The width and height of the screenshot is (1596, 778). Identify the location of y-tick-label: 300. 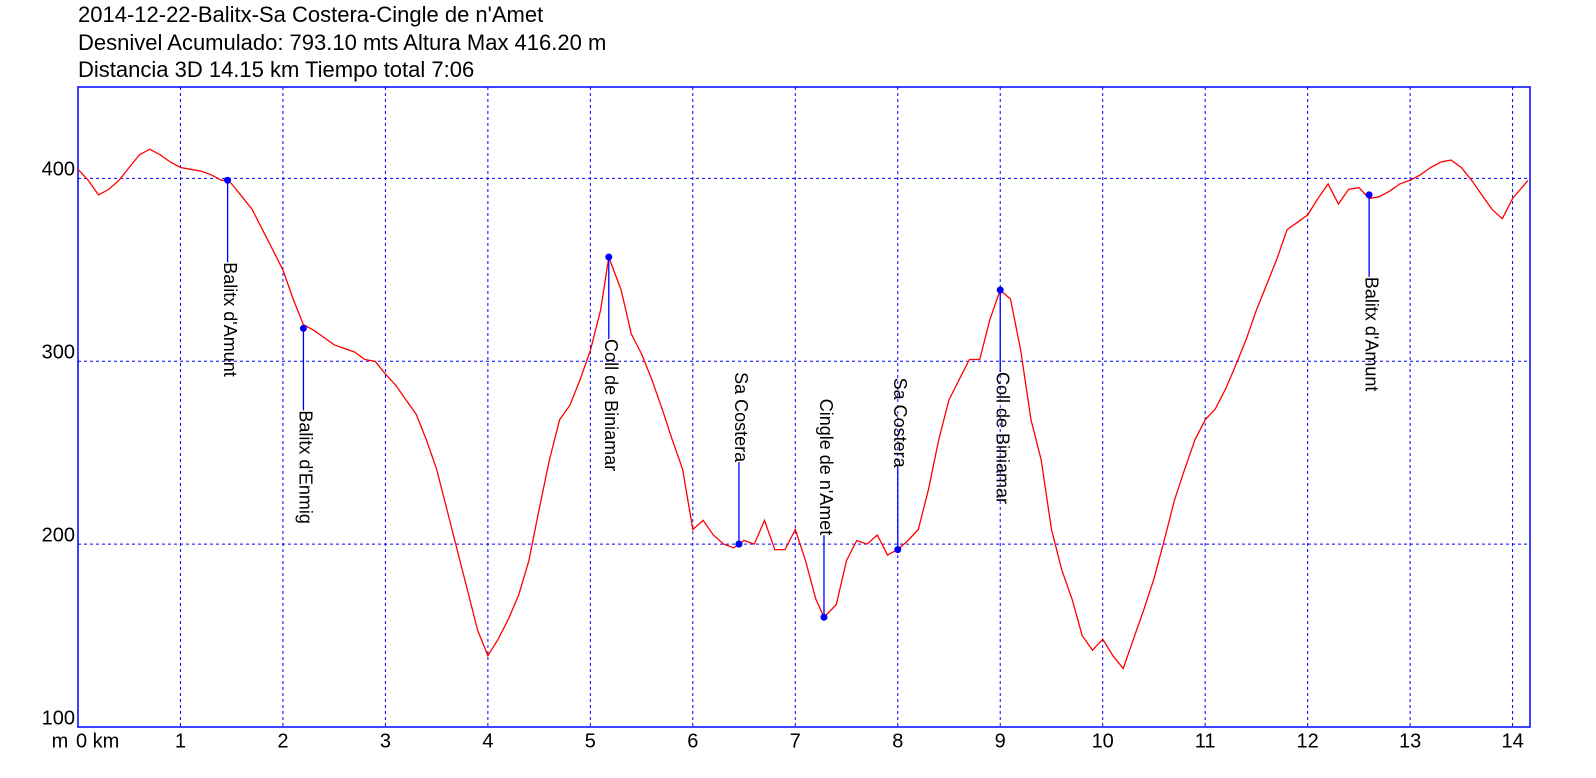
(58, 353).